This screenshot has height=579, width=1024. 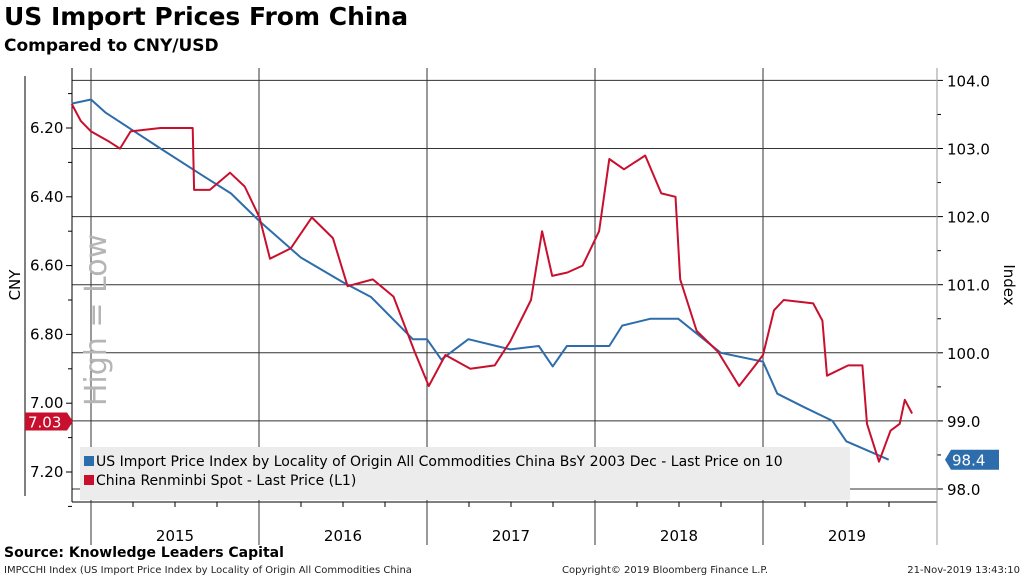 I want to click on left-tick-label: 6.60, so click(x=46, y=266).